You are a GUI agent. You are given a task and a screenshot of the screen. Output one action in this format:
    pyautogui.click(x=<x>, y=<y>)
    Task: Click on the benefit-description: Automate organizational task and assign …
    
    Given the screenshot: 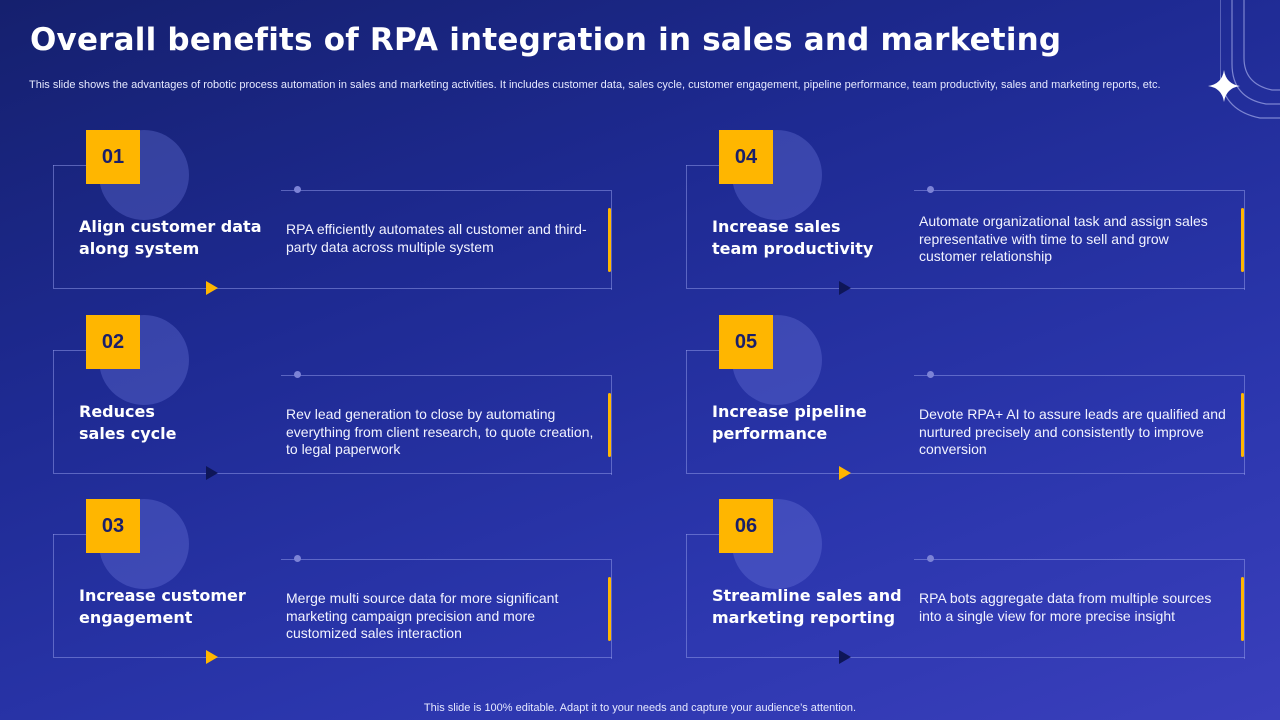 What is the action you would take?
    pyautogui.click(x=1063, y=238)
    